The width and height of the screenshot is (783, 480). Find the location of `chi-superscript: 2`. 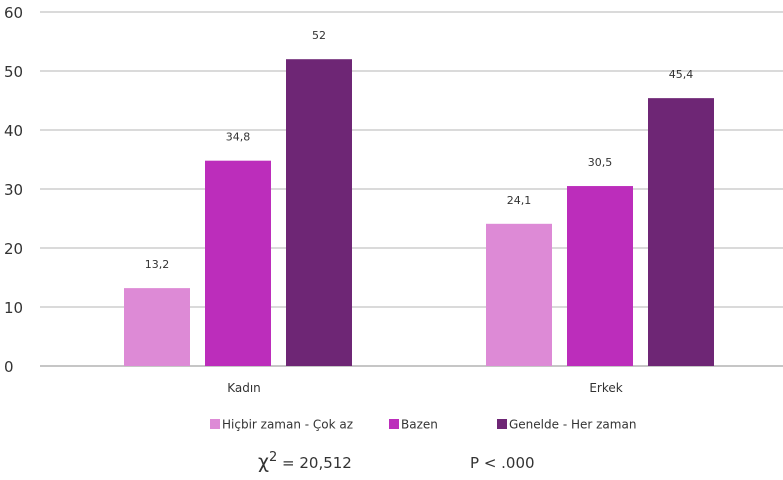

chi-superscript: 2 is located at coordinates (273, 457).